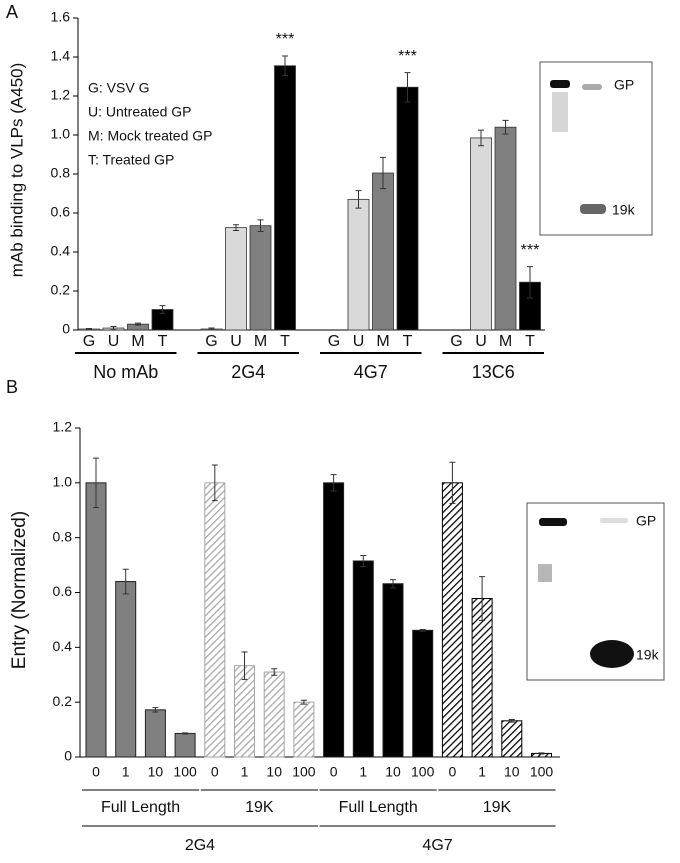  What do you see at coordinates (131, 160) in the screenshot?
I see `legend-text: T: Treated GP` at bounding box center [131, 160].